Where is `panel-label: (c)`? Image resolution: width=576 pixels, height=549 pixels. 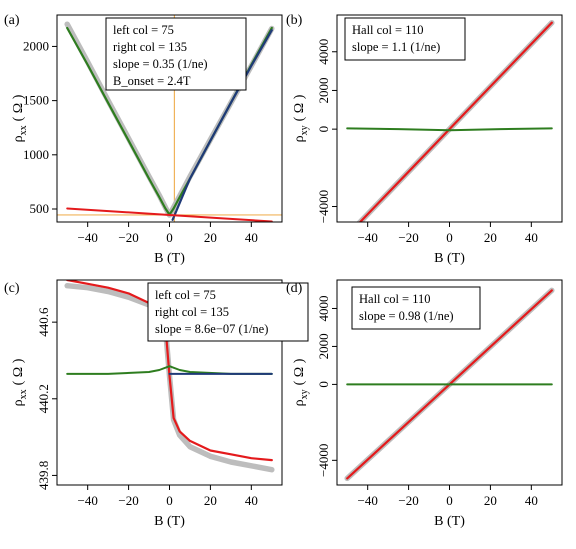
panel-label: (c) is located at coordinates (12, 288).